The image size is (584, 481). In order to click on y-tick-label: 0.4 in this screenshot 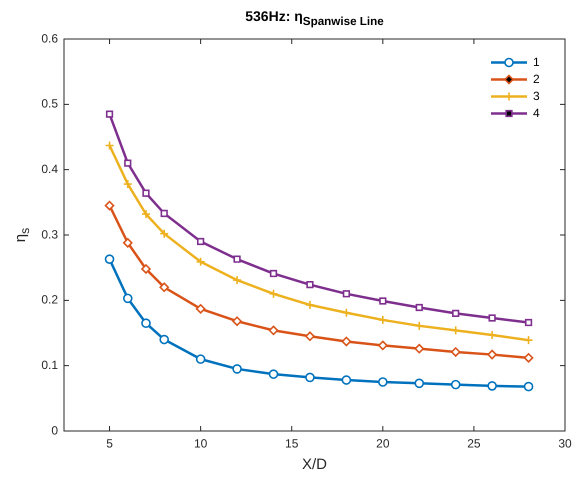, I will do `click(49, 169)`.